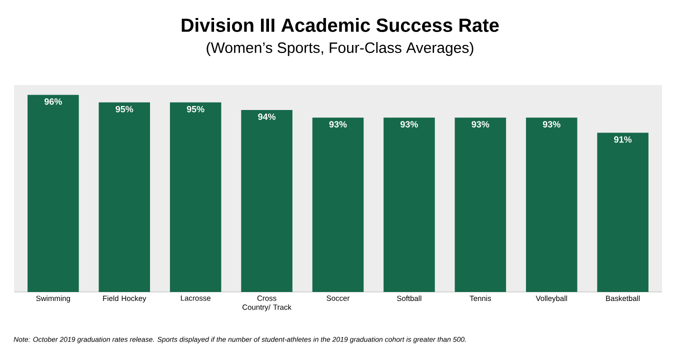 This screenshot has height=356, width=680. I want to click on chart-subtitle: (Women’s Sports, Four-Class Averages), so click(340, 49).